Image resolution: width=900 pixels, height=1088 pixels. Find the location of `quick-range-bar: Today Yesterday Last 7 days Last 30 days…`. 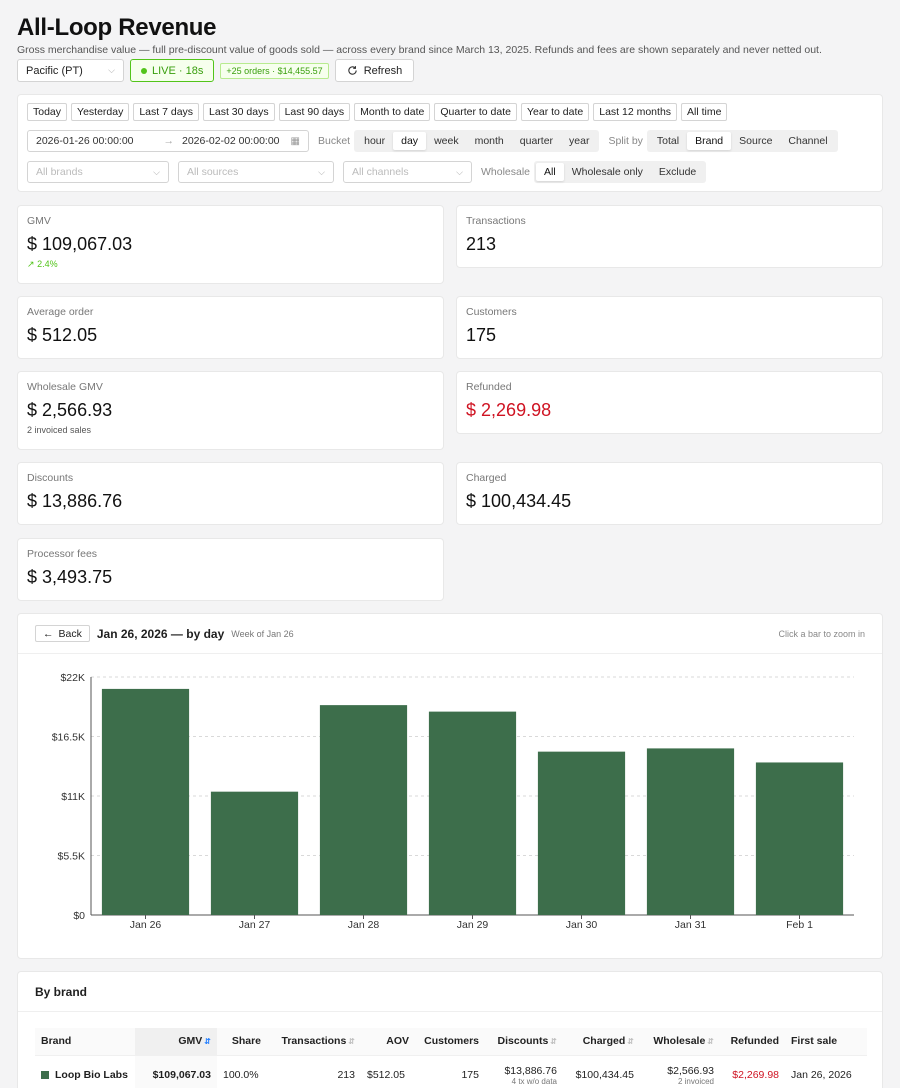

quick-range-bar: Today Yesterday Last 7 days Last 30 days… is located at coordinates (377, 112).